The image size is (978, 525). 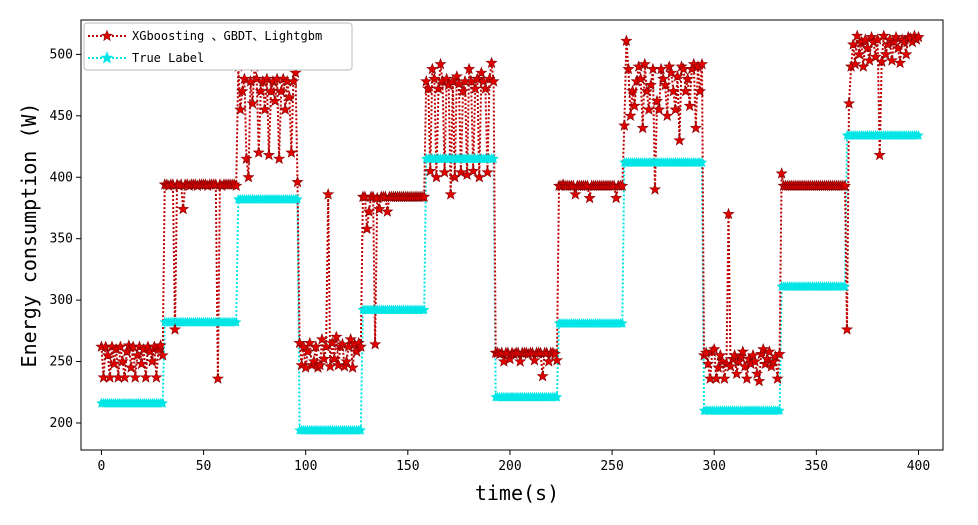 What do you see at coordinates (168, 58) in the screenshot?
I see `legend-true-label-label: True Label` at bounding box center [168, 58].